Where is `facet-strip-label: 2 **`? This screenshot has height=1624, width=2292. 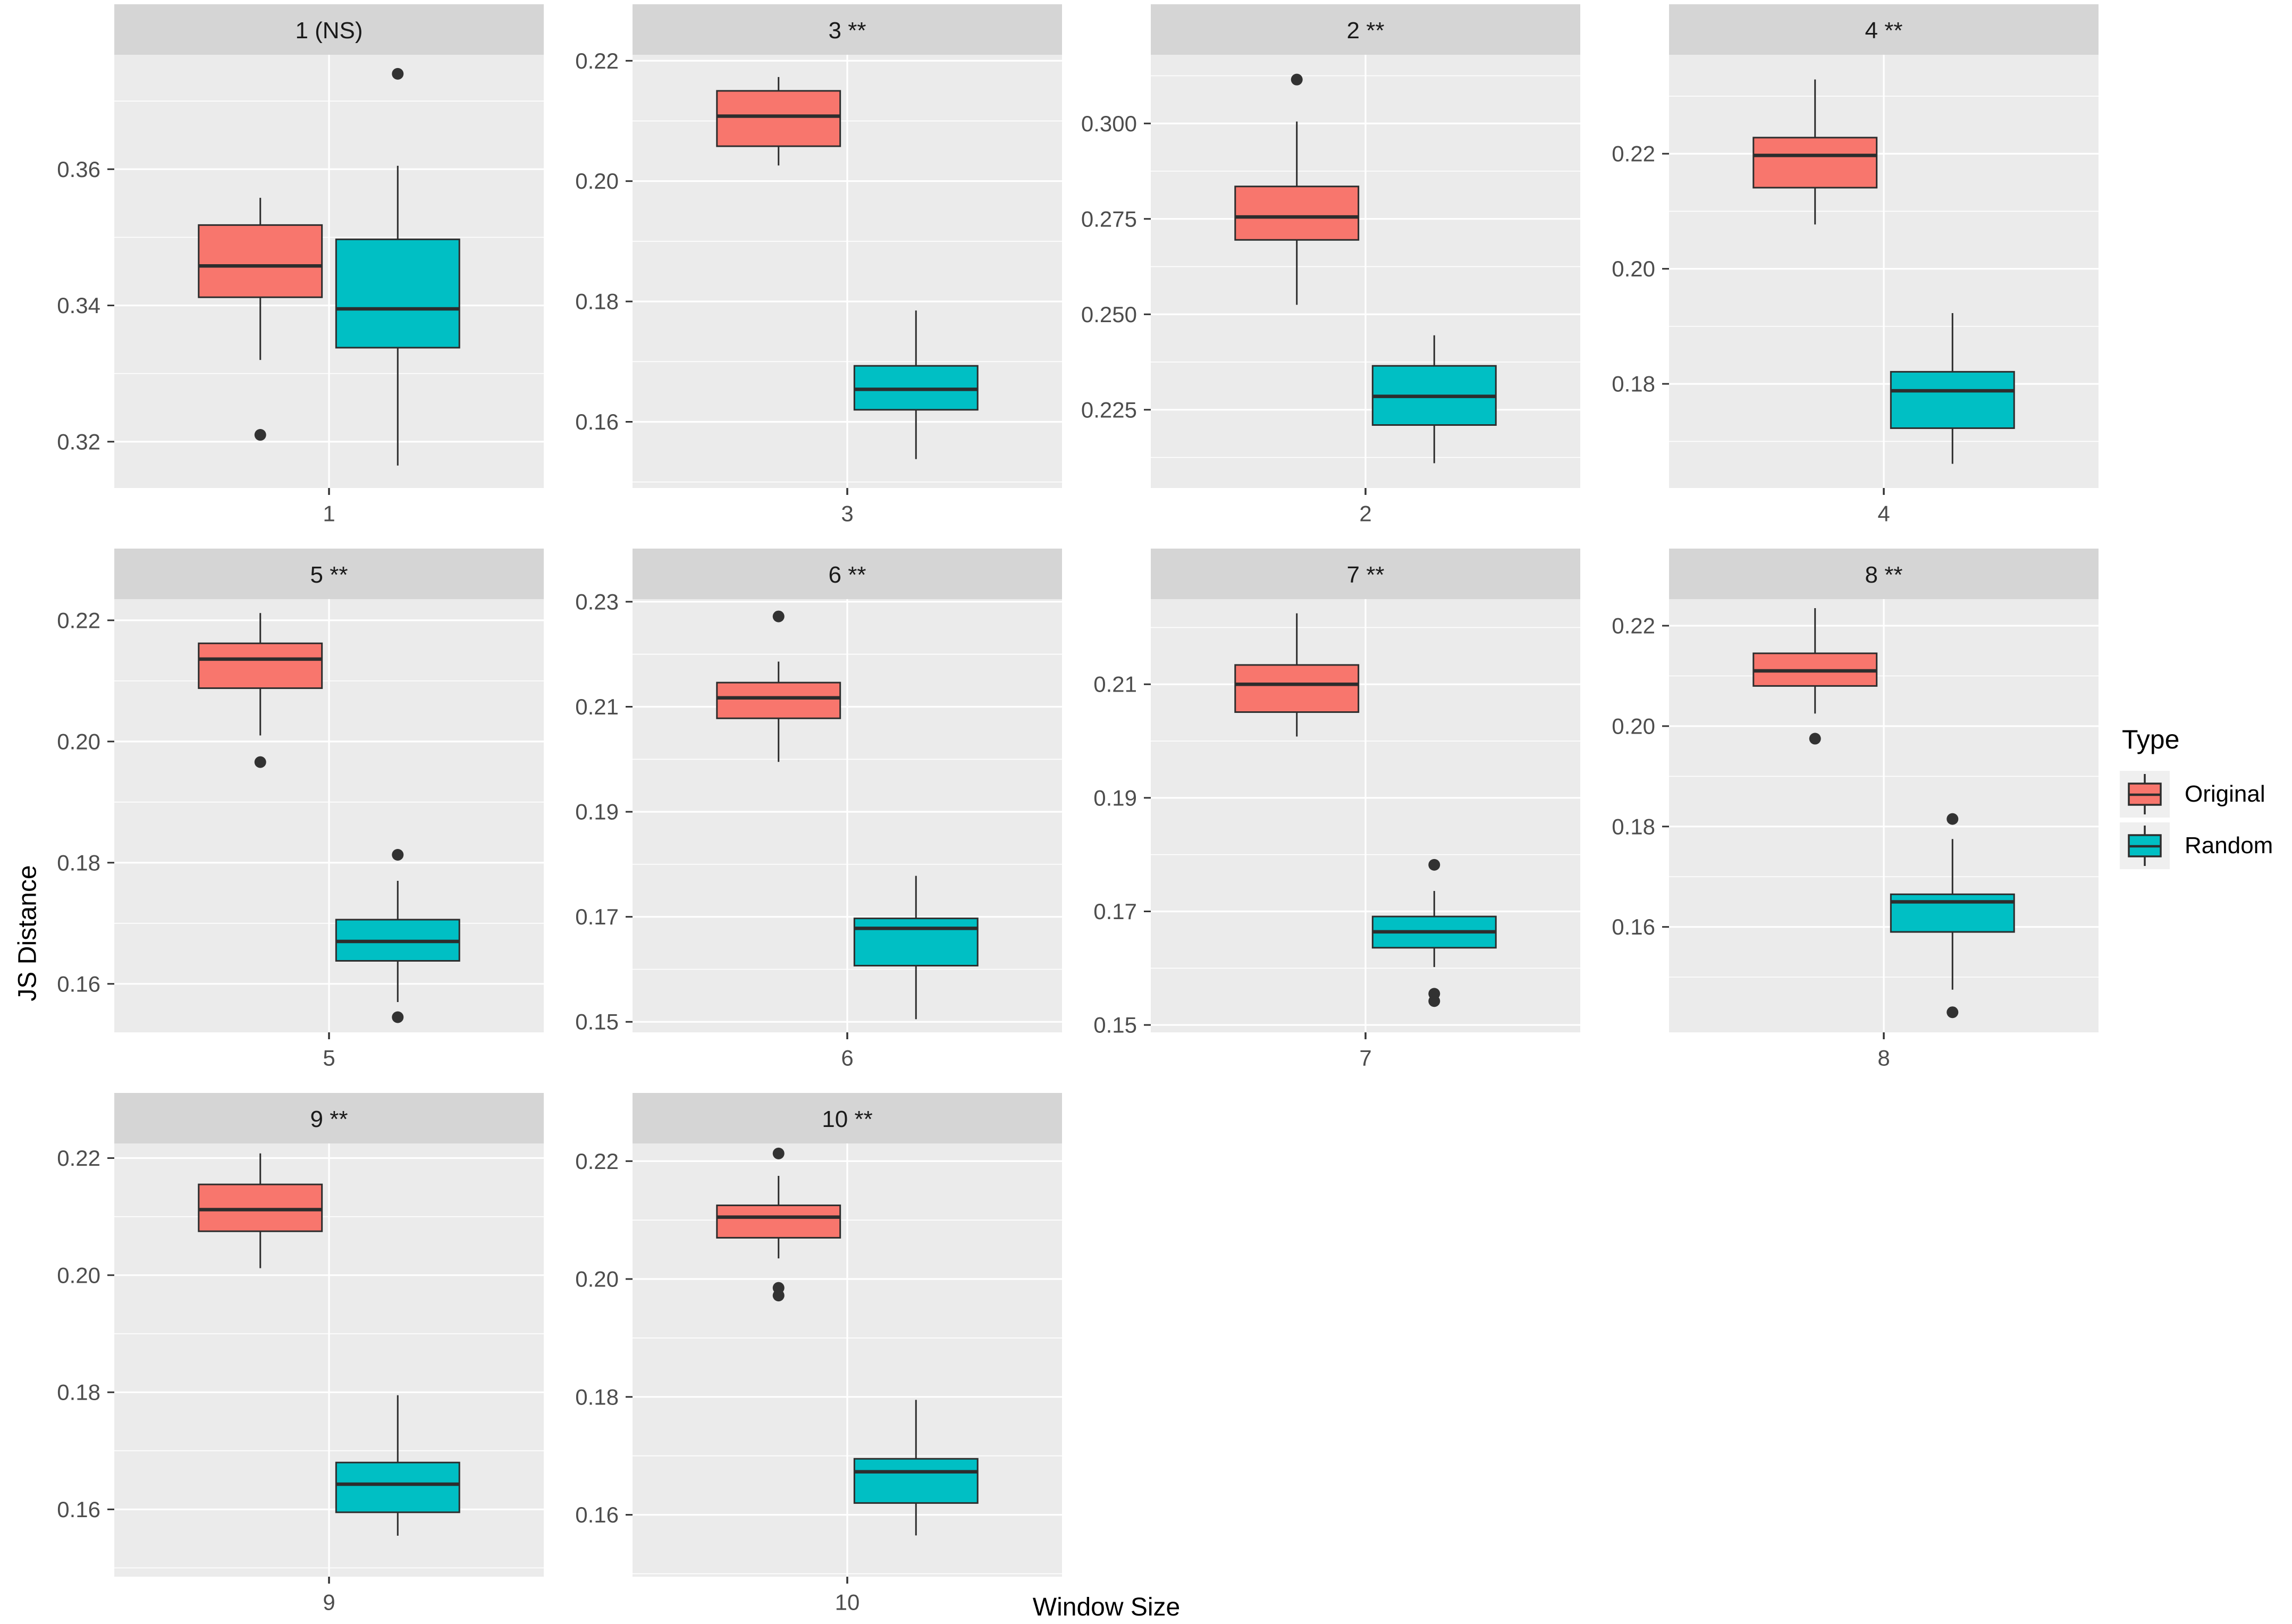 facet-strip-label: 2 ** is located at coordinates (1366, 31).